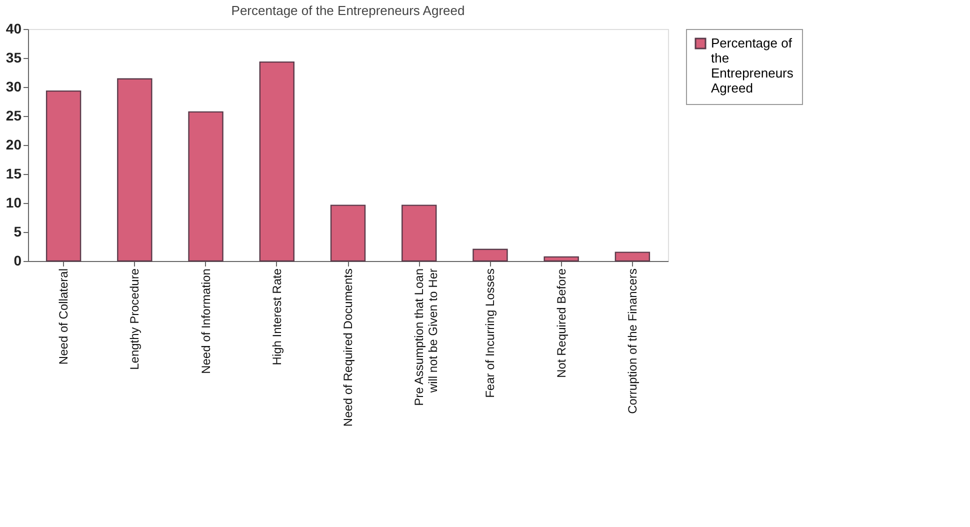 The image size is (970, 527). I want to click on x-tick-label: Not Required Before, so click(561, 323).